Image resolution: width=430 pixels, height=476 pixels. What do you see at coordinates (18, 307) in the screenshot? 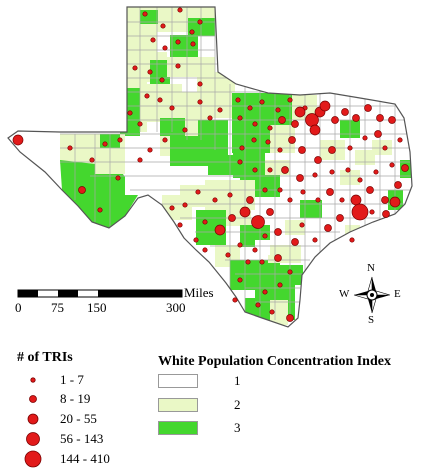
I see `scale-tick-0: 0` at bounding box center [18, 307].